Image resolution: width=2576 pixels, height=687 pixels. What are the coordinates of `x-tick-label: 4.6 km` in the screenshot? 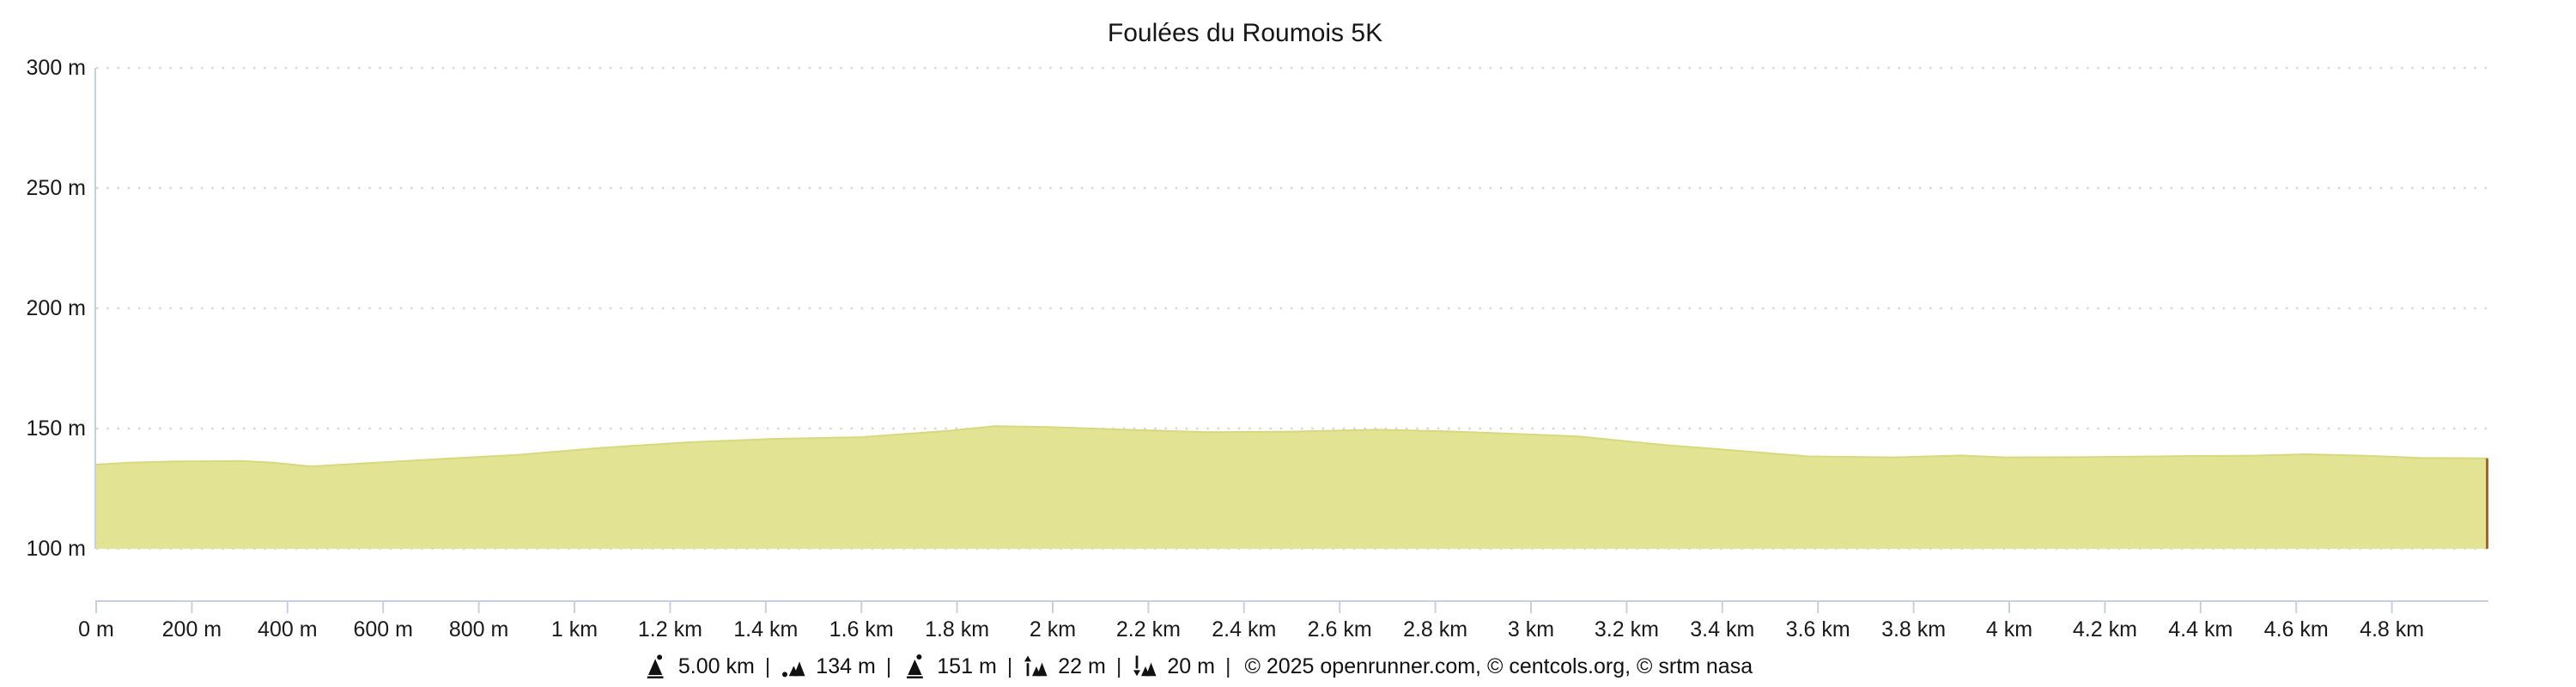 It's located at (2296, 629).